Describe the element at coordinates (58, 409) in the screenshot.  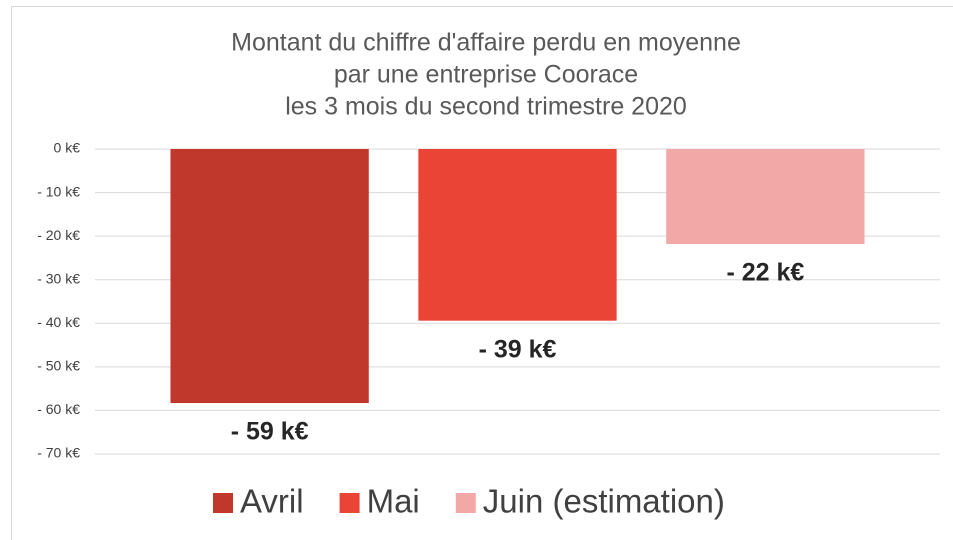
I see `y-tick-label: - 60 k€` at that location.